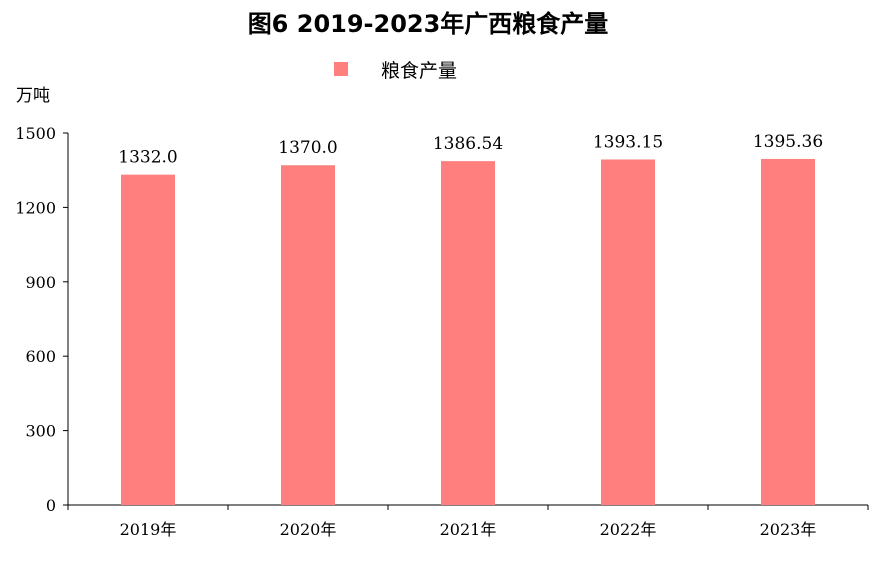 The image size is (871, 562). Describe the element at coordinates (419, 71) in the screenshot. I see `legend-label: 粮食产量` at that location.